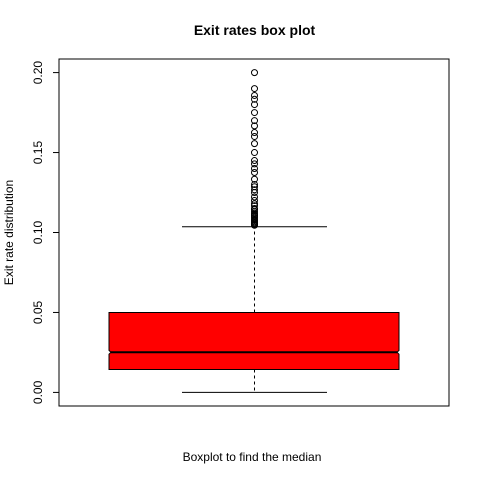 The width and height of the screenshot is (480, 480). I want to click on y-tick-label: 0.20, so click(38, 73).